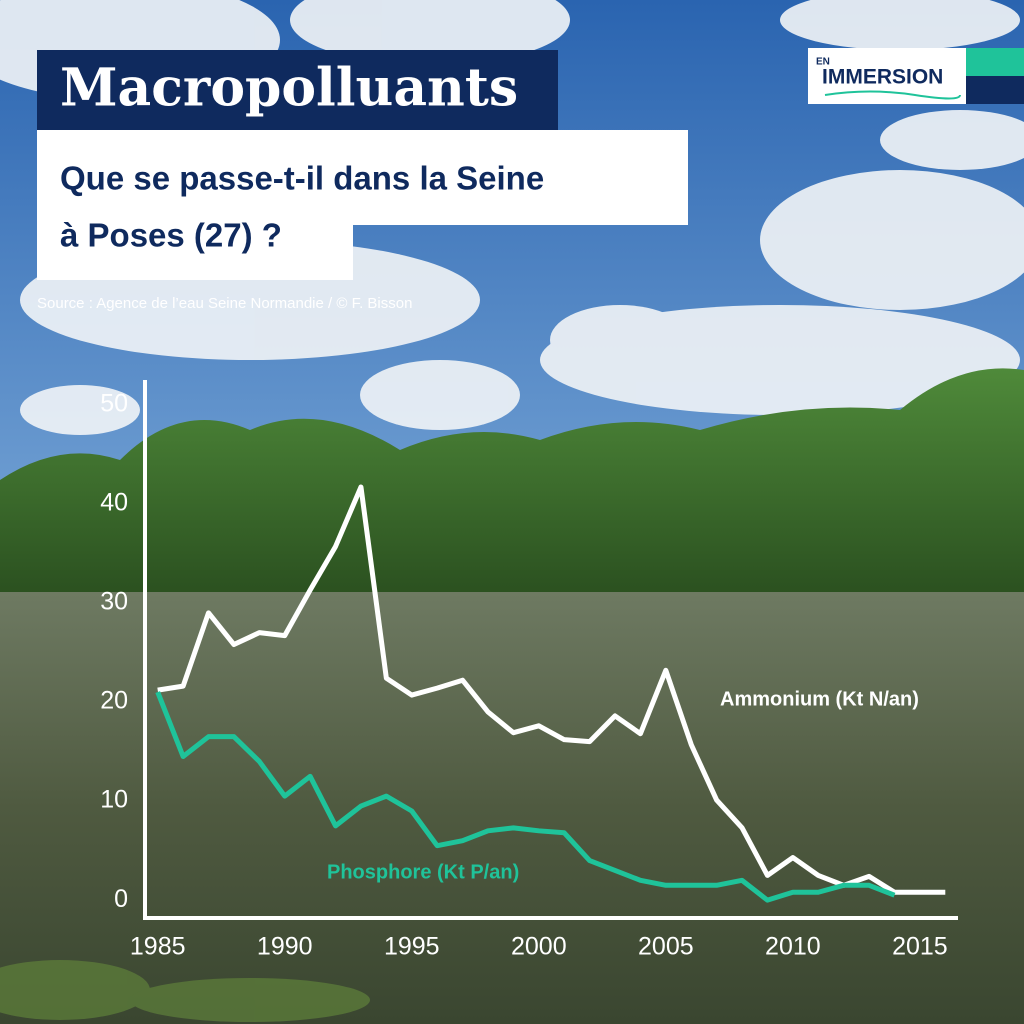 The width and height of the screenshot is (1024, 1024). I want to click on y-tick-label: 50, so click(114, 403).